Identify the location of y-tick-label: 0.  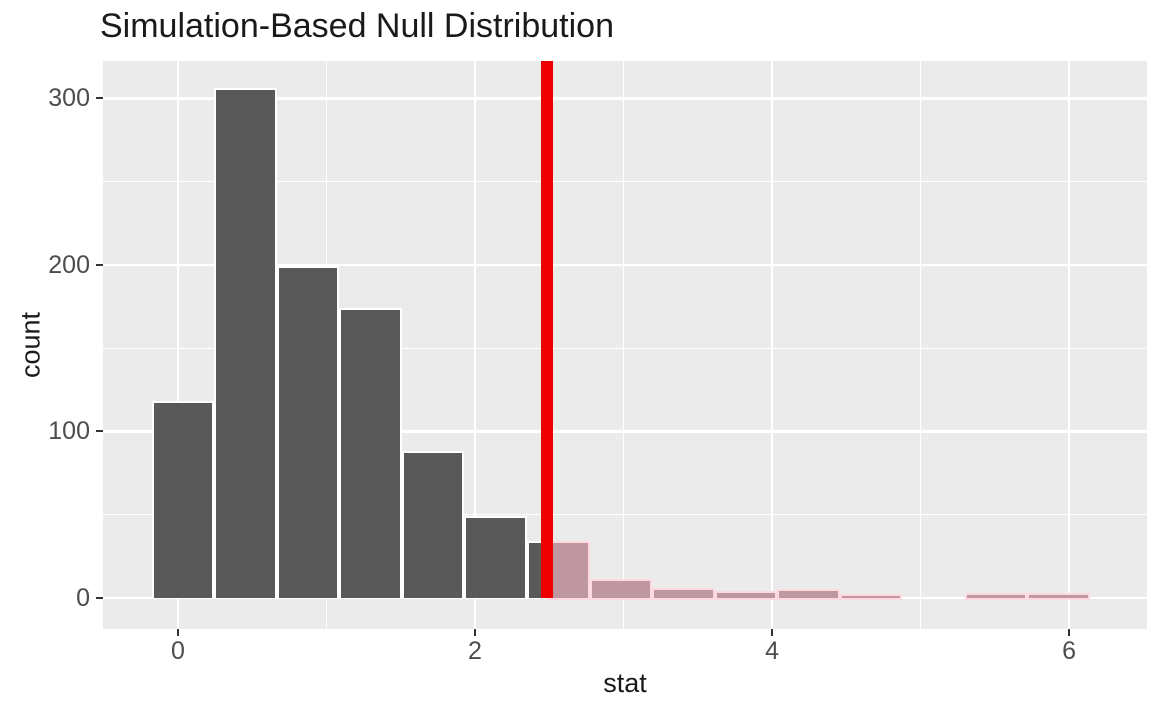
(83, 598).